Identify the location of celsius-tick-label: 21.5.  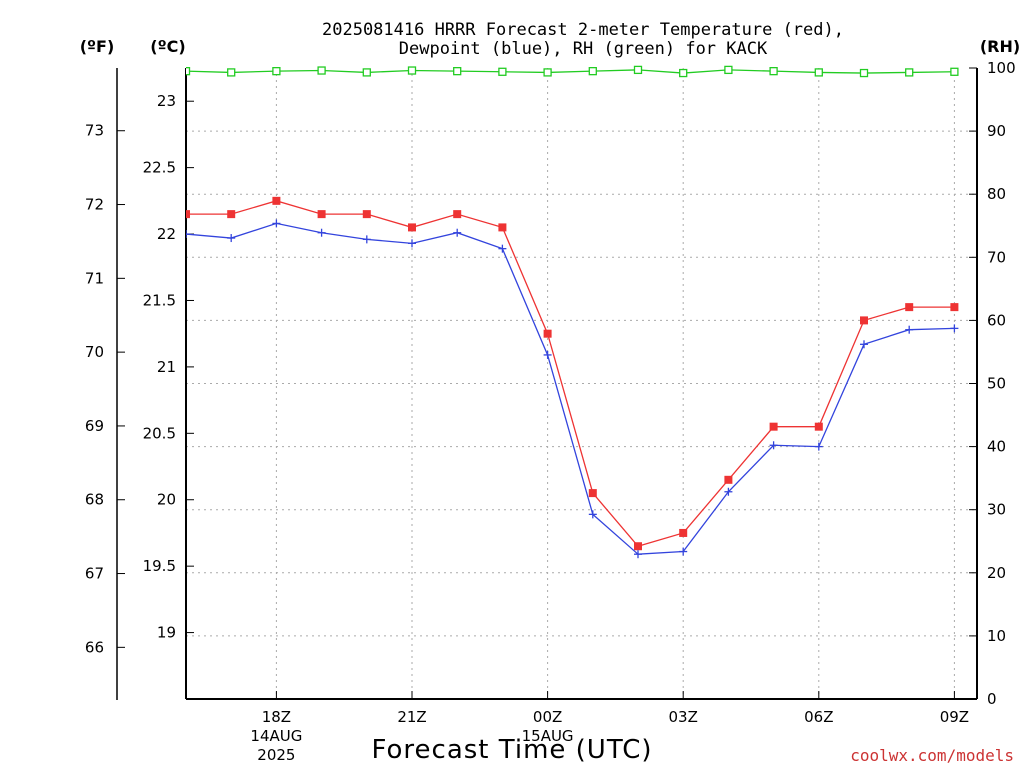
(159, 300).